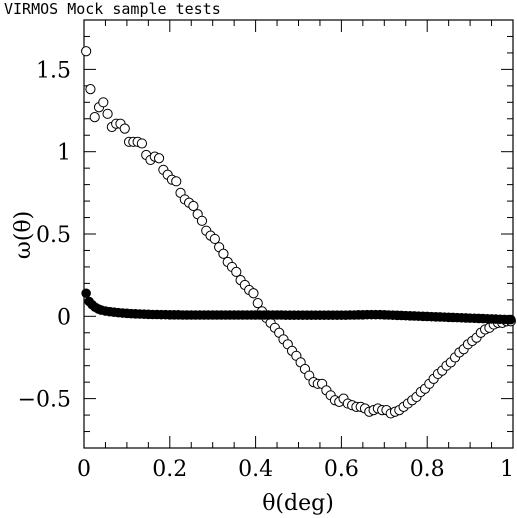 Image resolution: width=517 pixels, height=518 pixels. I want to click on y-tick-label: −0.5, so click(44, 400).